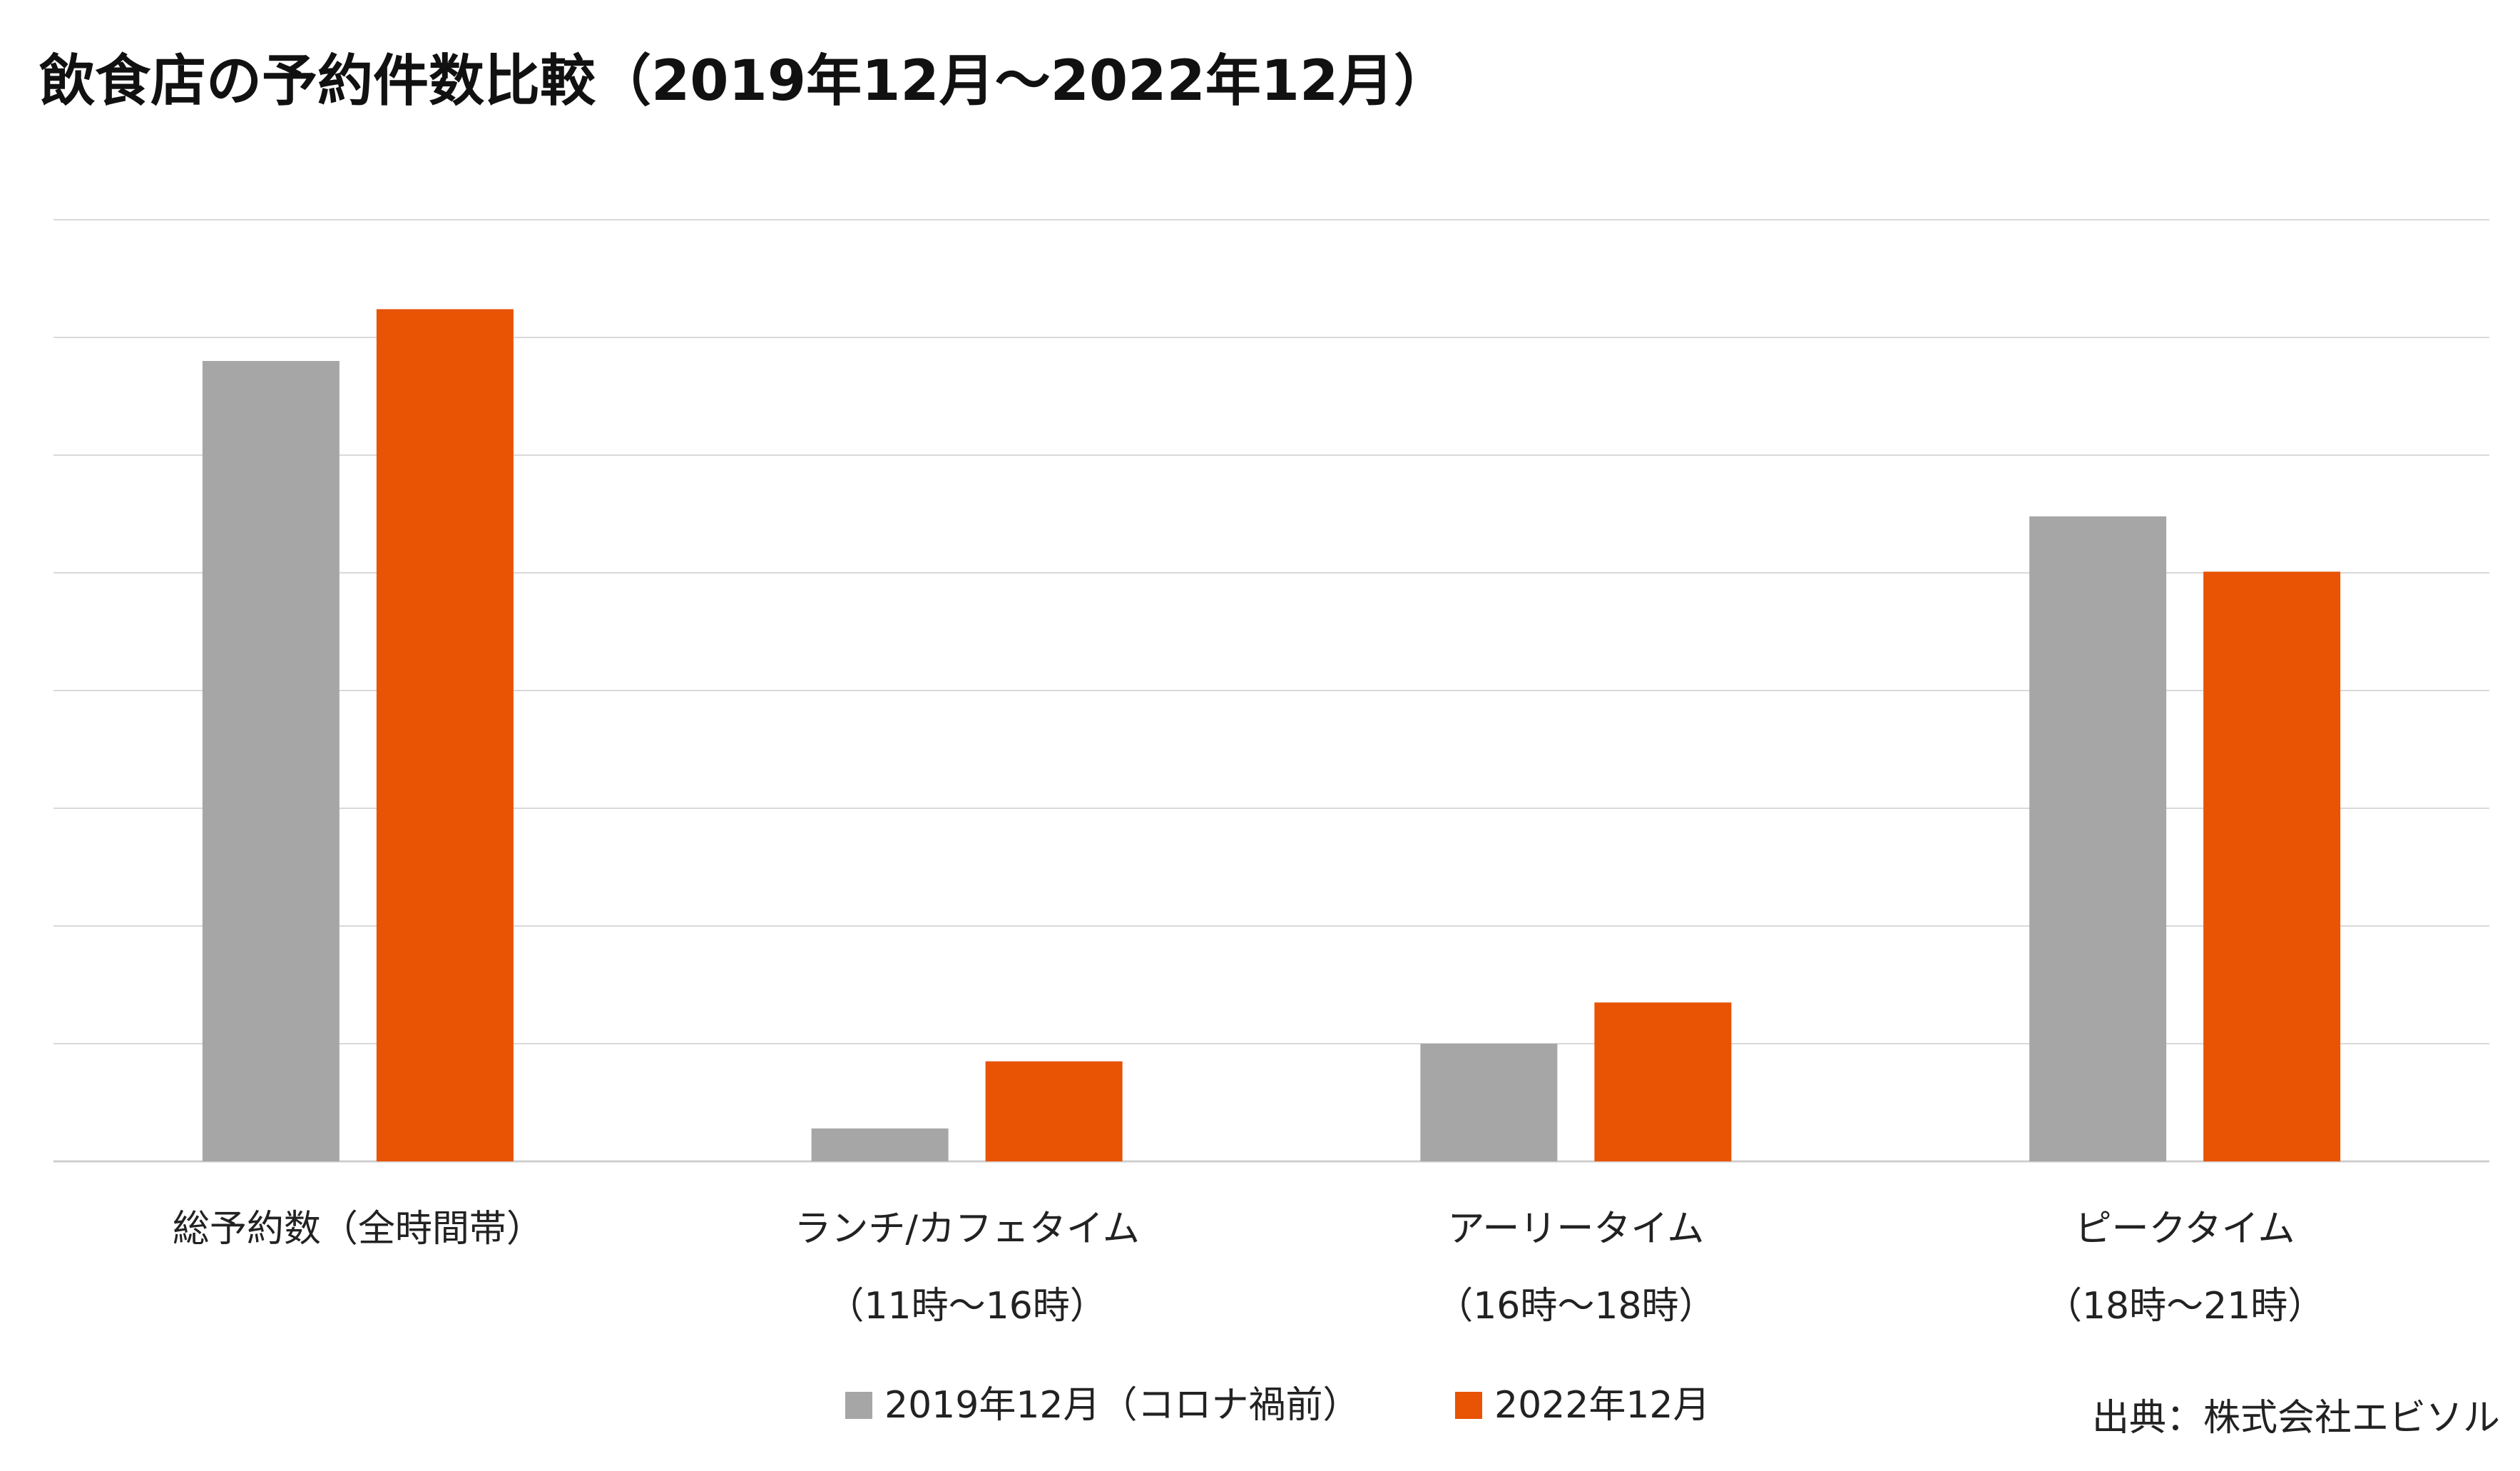 The image size is (2520, 1471). I want to click on legend-label: 2022年12月, so click(1602, 1405).